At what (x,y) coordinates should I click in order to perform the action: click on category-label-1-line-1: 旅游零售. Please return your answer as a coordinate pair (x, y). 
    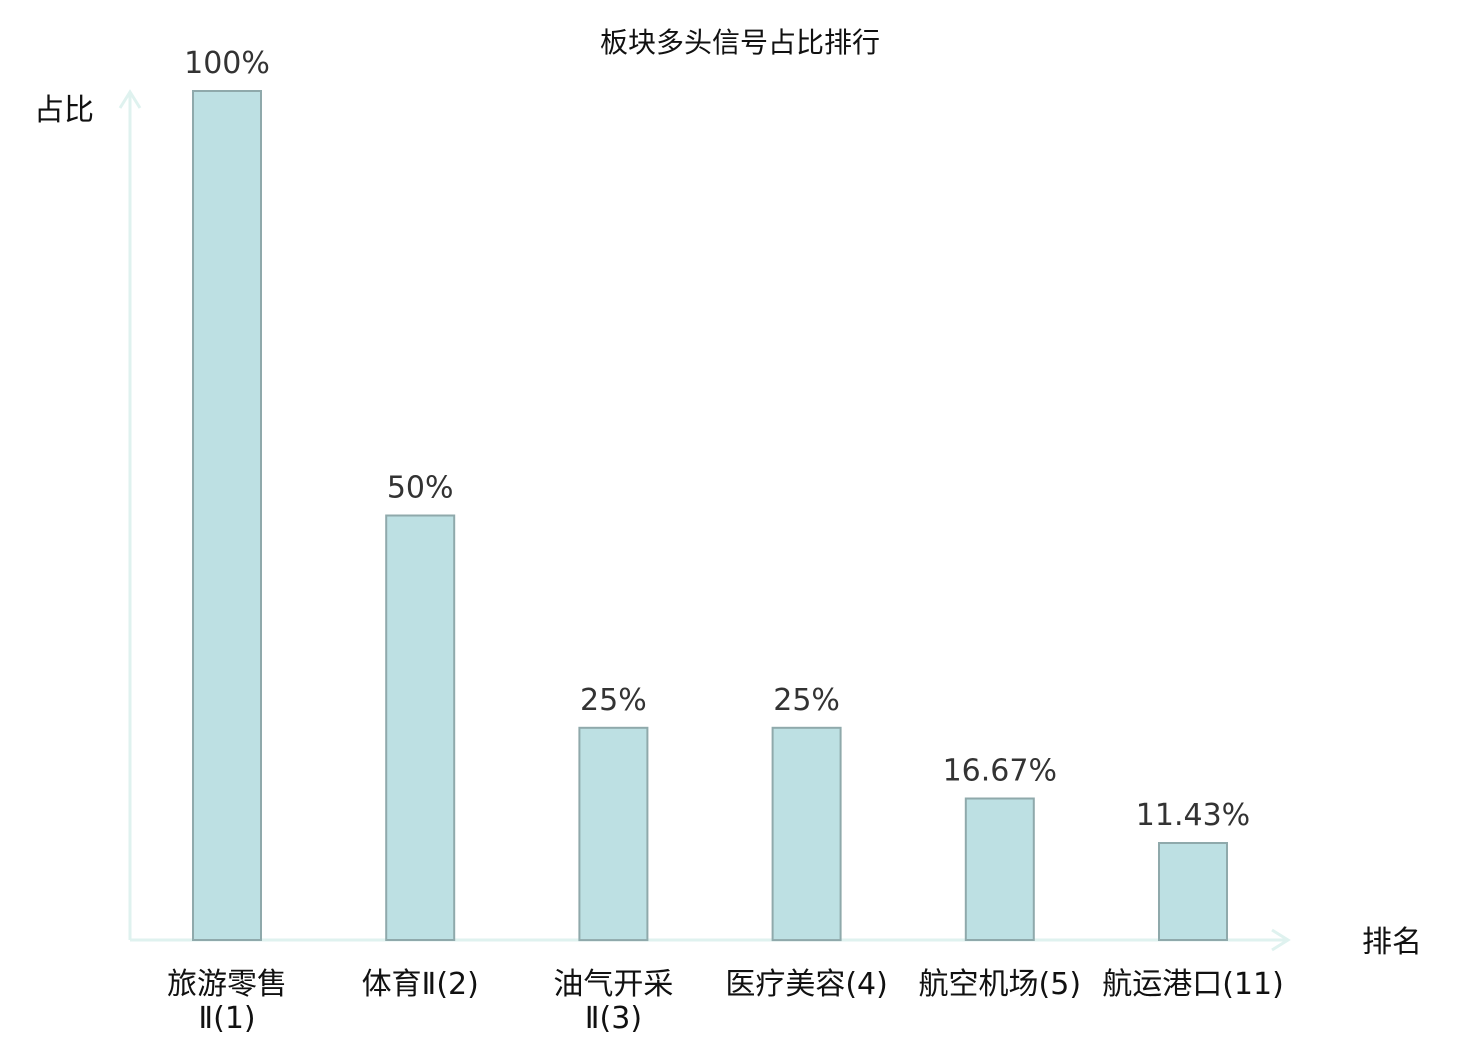
    Looking at the image, I should click on (227, 984).